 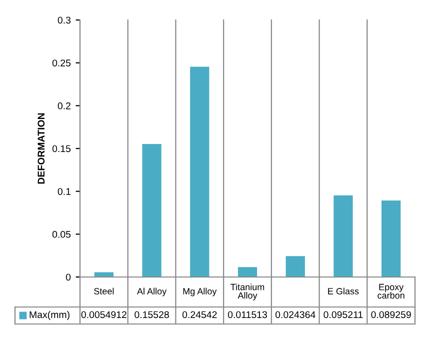 What do you see at coordinates (343, 314) in the screenshot?
I see `data-label: 0.095211` at bounding box center [343, 314].